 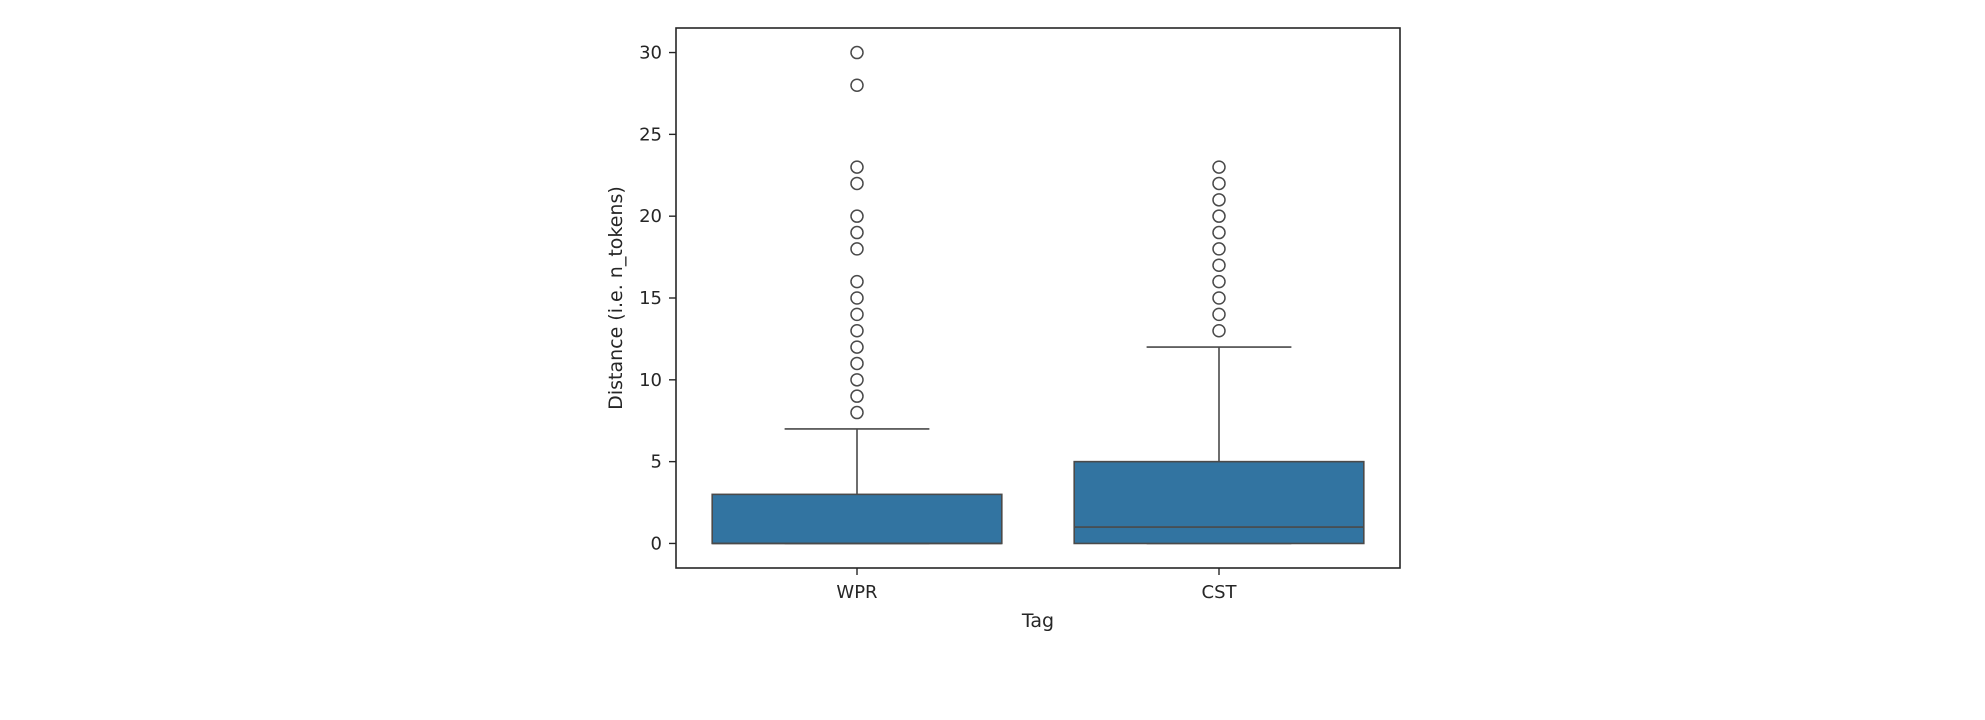 I want to click on y-axis-ticks: 0 5 10 15 20 25 30, so click(x=657, y=298).